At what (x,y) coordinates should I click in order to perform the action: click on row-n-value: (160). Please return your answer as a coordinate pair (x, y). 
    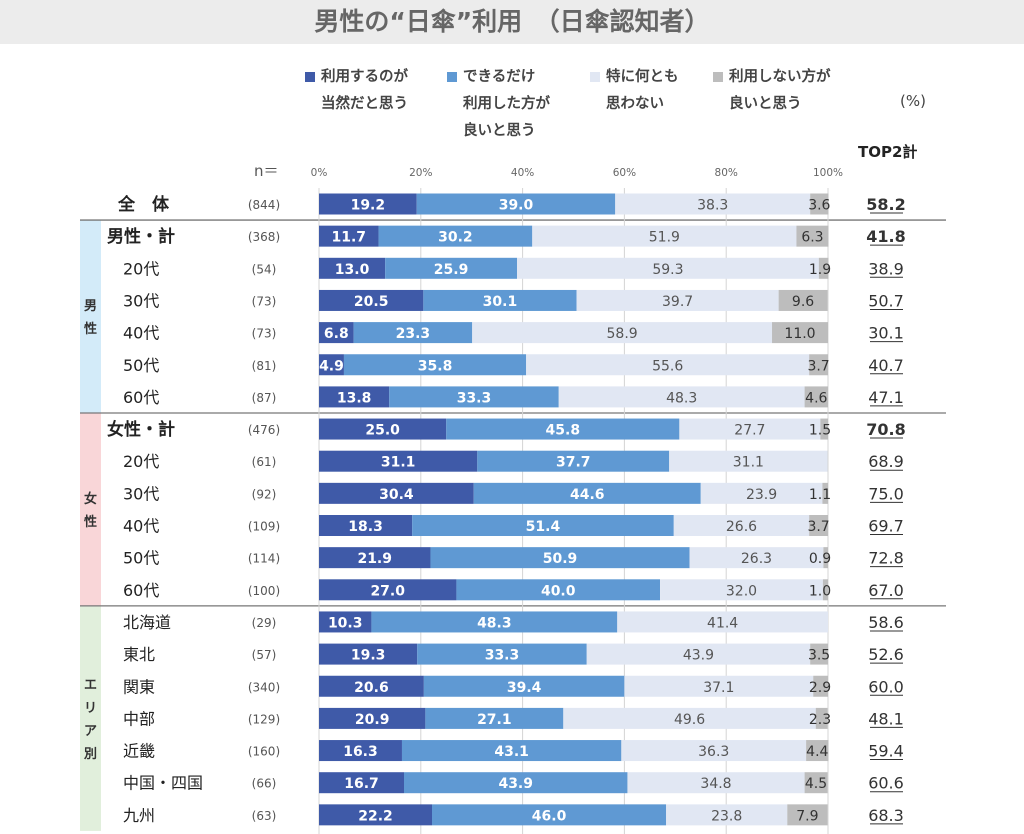
    Looking at the image, I should click on (264, 752).